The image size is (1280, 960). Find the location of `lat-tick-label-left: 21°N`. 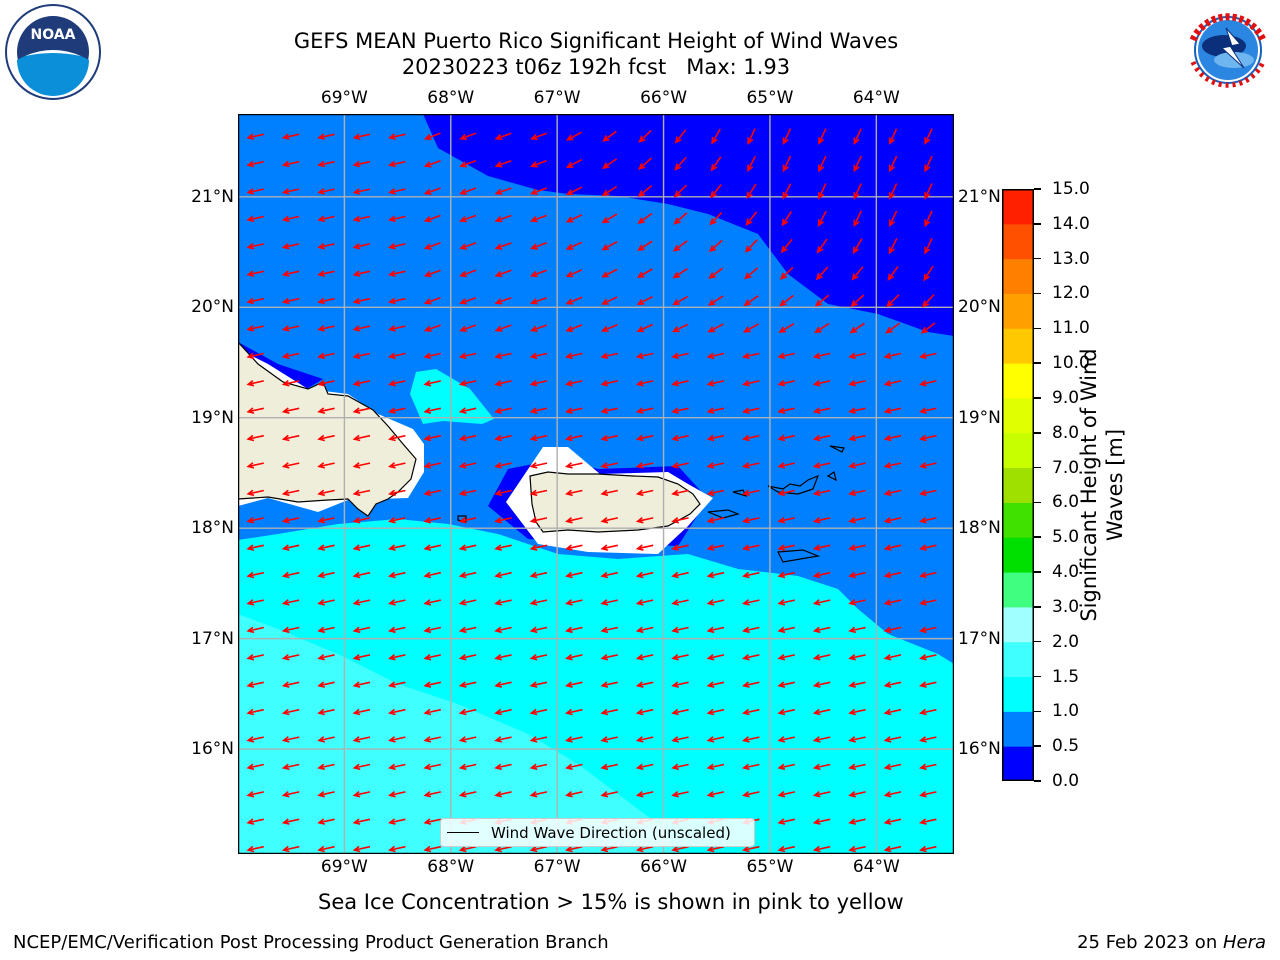

lat-tick-label-left: 21°N is located at coordinates (212, 196).